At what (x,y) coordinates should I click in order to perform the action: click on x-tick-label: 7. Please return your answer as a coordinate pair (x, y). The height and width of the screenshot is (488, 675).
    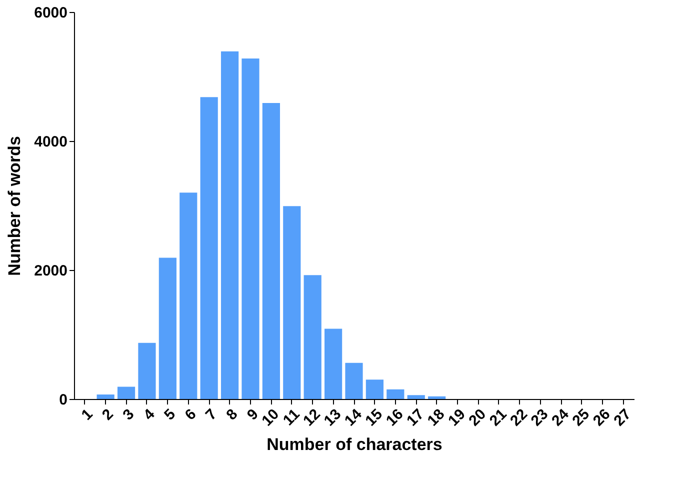
    Looking at the image, I should click on (211, 415).